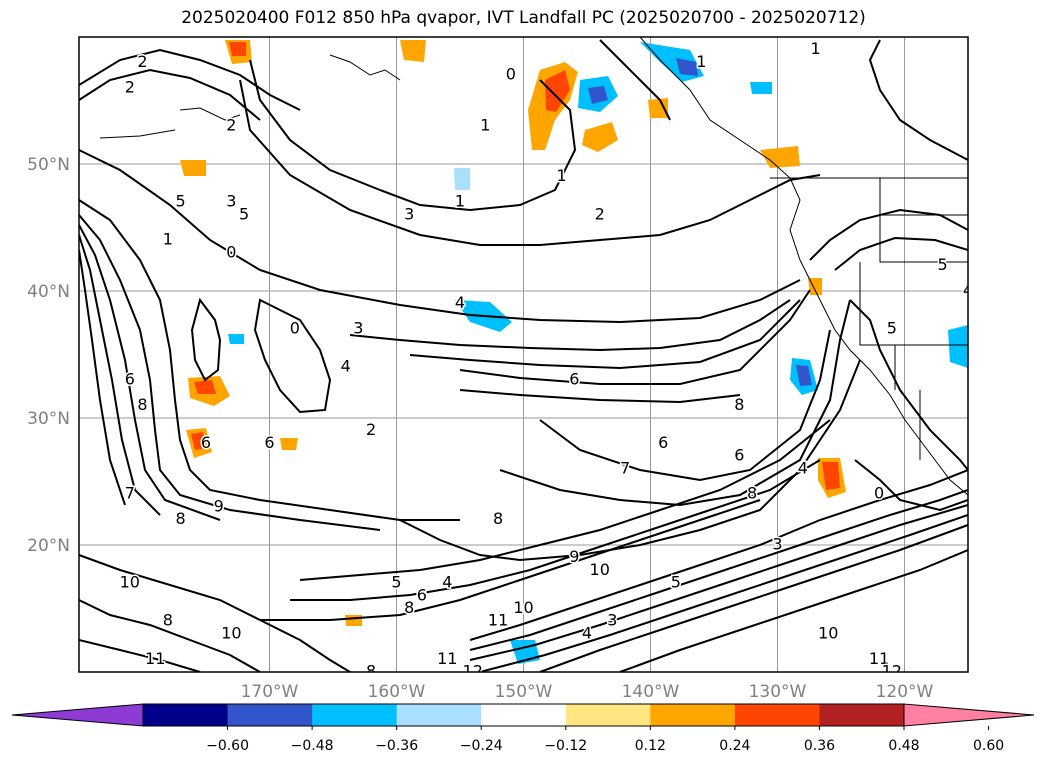  I want to click on longitude-label: 160°W, so click(397, 692).